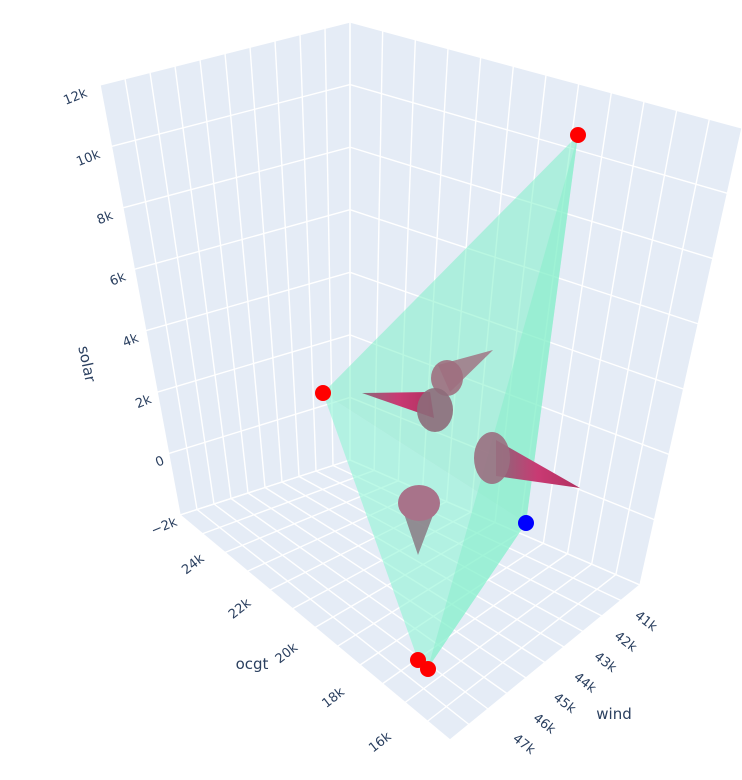 Image resolution: width=742 pixels, height=780 pixels. What do you see at coordinates (159, 462) in the screenshot?
I see `solar-tick-label: 0` at bounding box center [159, 462].